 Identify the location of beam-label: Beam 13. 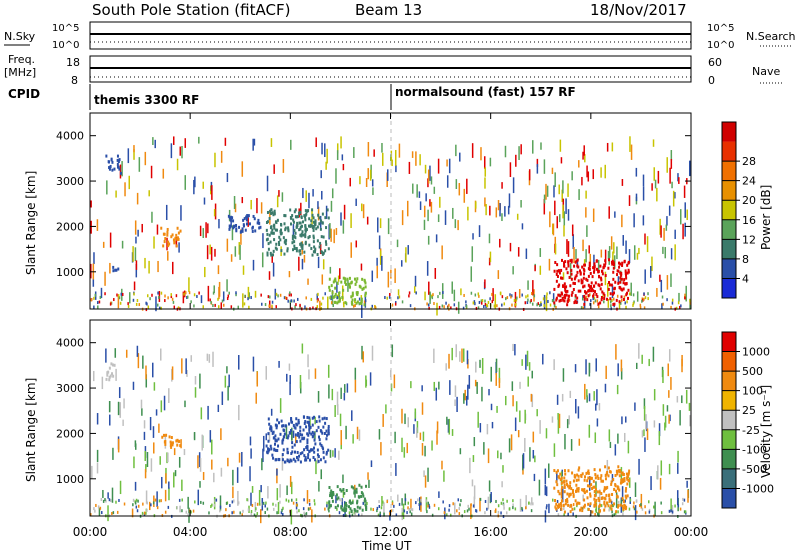
(388, 10).